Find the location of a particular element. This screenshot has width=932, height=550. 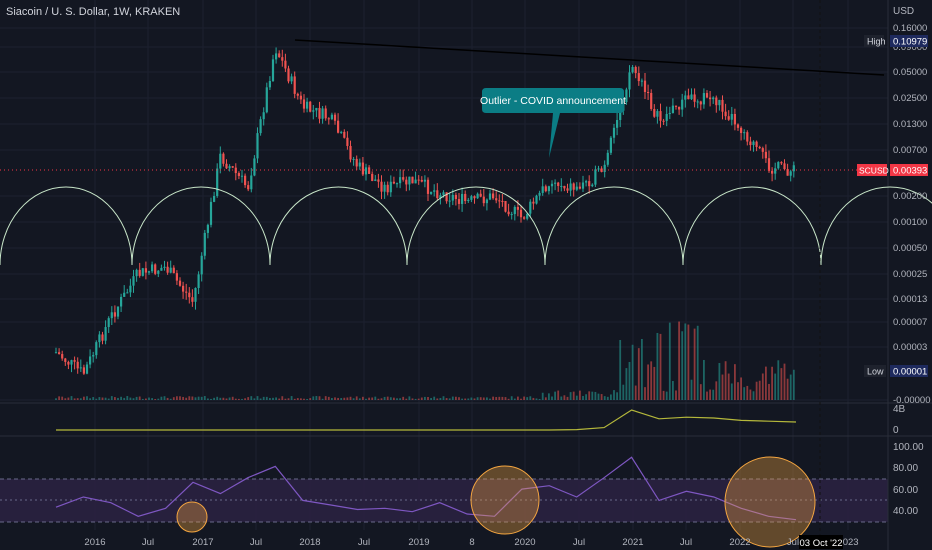

high-badge-value: 0.10979 is located at coordinates (910, 42).